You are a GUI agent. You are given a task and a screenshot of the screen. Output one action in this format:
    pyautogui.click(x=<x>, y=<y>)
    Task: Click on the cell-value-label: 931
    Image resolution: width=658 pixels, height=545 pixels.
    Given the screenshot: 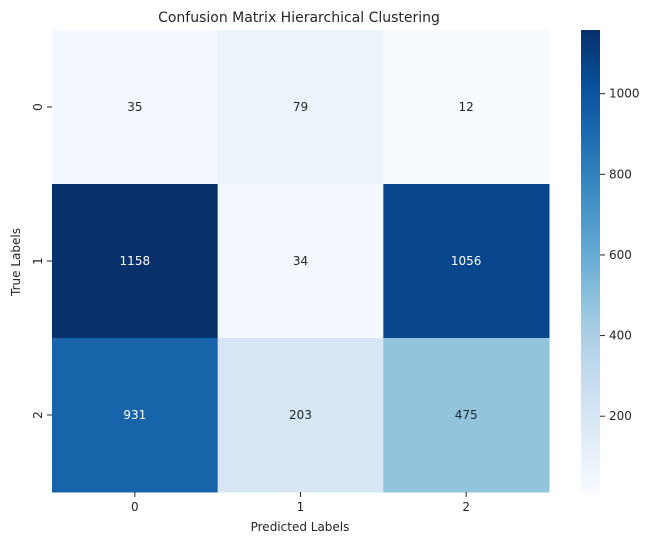 What is the action you would take?
    pyautogui.click(x=134, y=415)
    